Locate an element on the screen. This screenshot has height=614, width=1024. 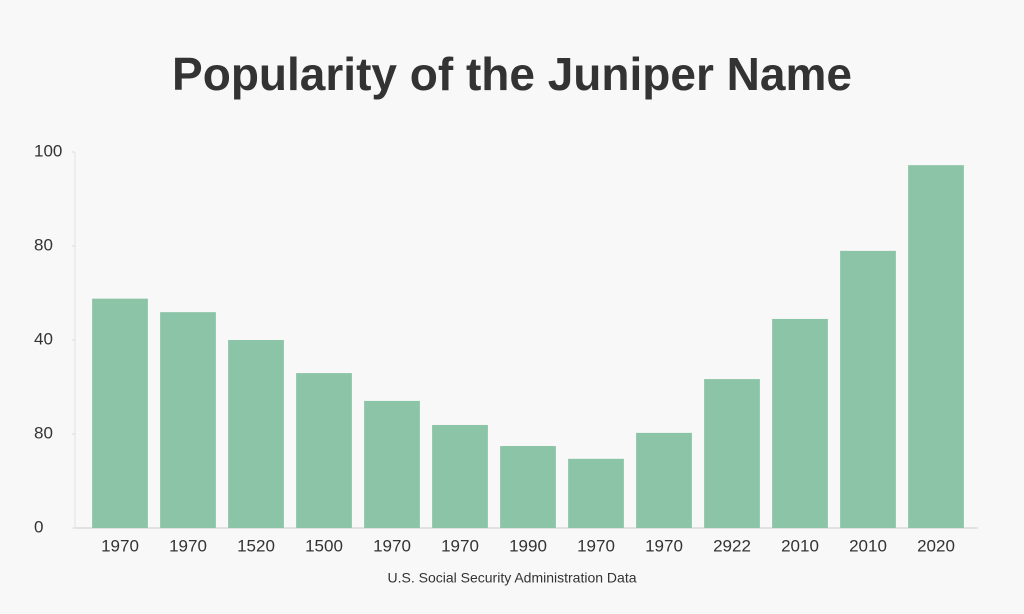
y-tick-label: 40 is located at coordinates (43, 338).